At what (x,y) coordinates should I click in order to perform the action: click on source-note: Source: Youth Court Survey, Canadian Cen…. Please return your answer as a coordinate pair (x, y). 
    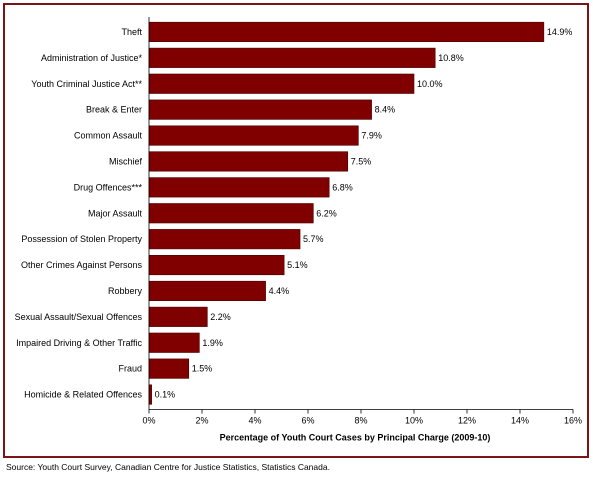
    Looking at the image, I should click on (168, 467).